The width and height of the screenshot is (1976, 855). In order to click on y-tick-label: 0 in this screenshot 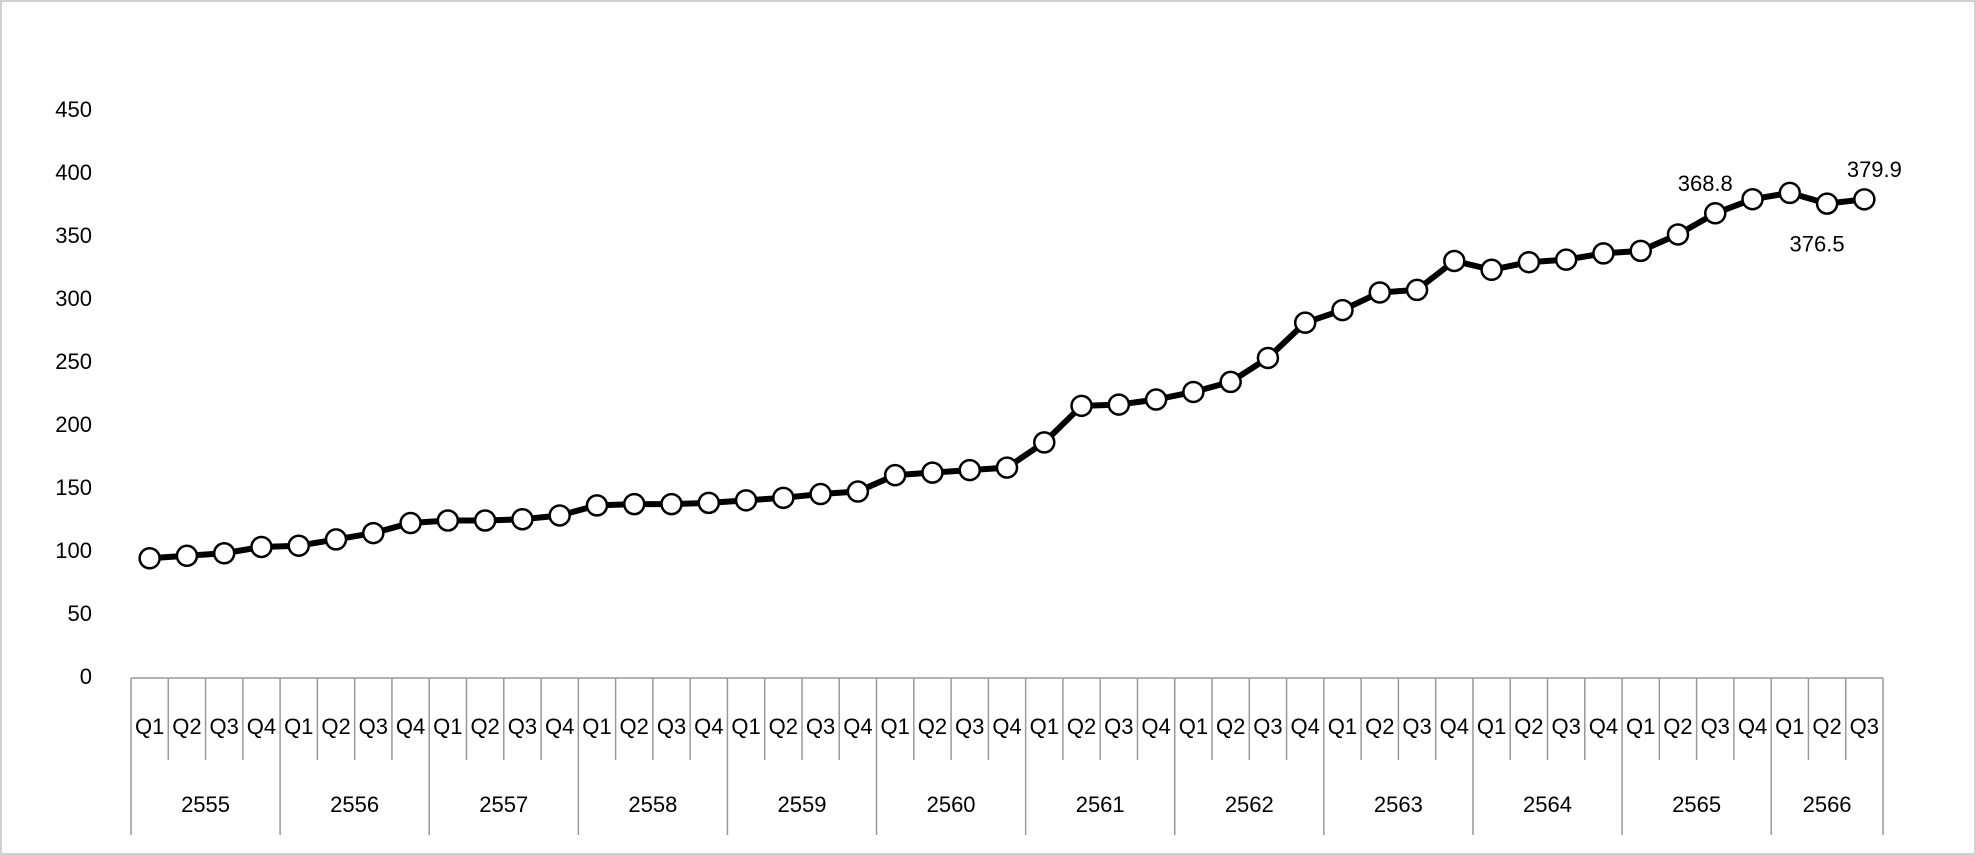, I will do `click(86, 676)`.